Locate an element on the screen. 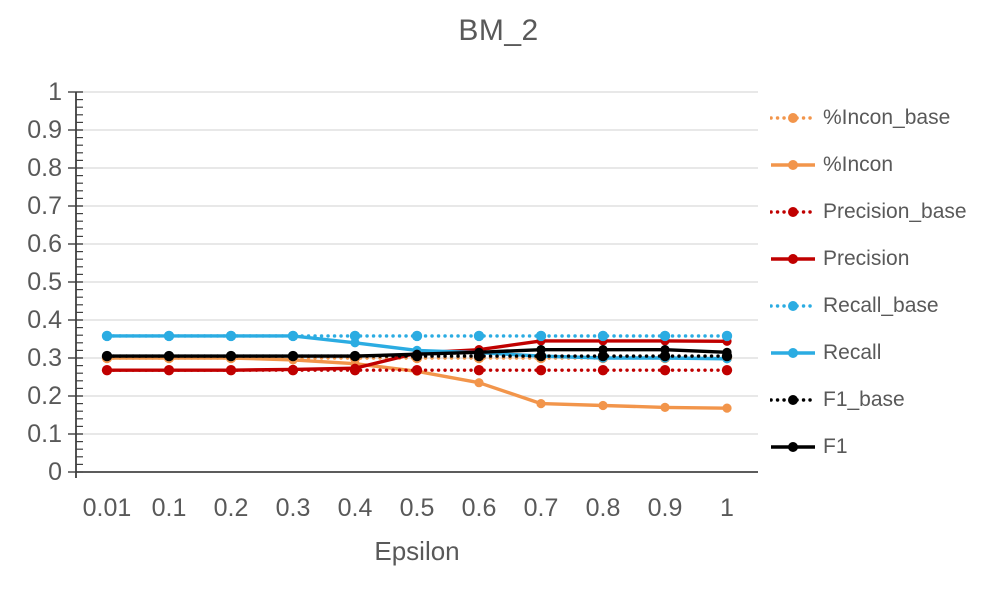 The height and width of the screenshot is (595, 997). y-tick-label: 0.5 is located at coordinates (44, 282).